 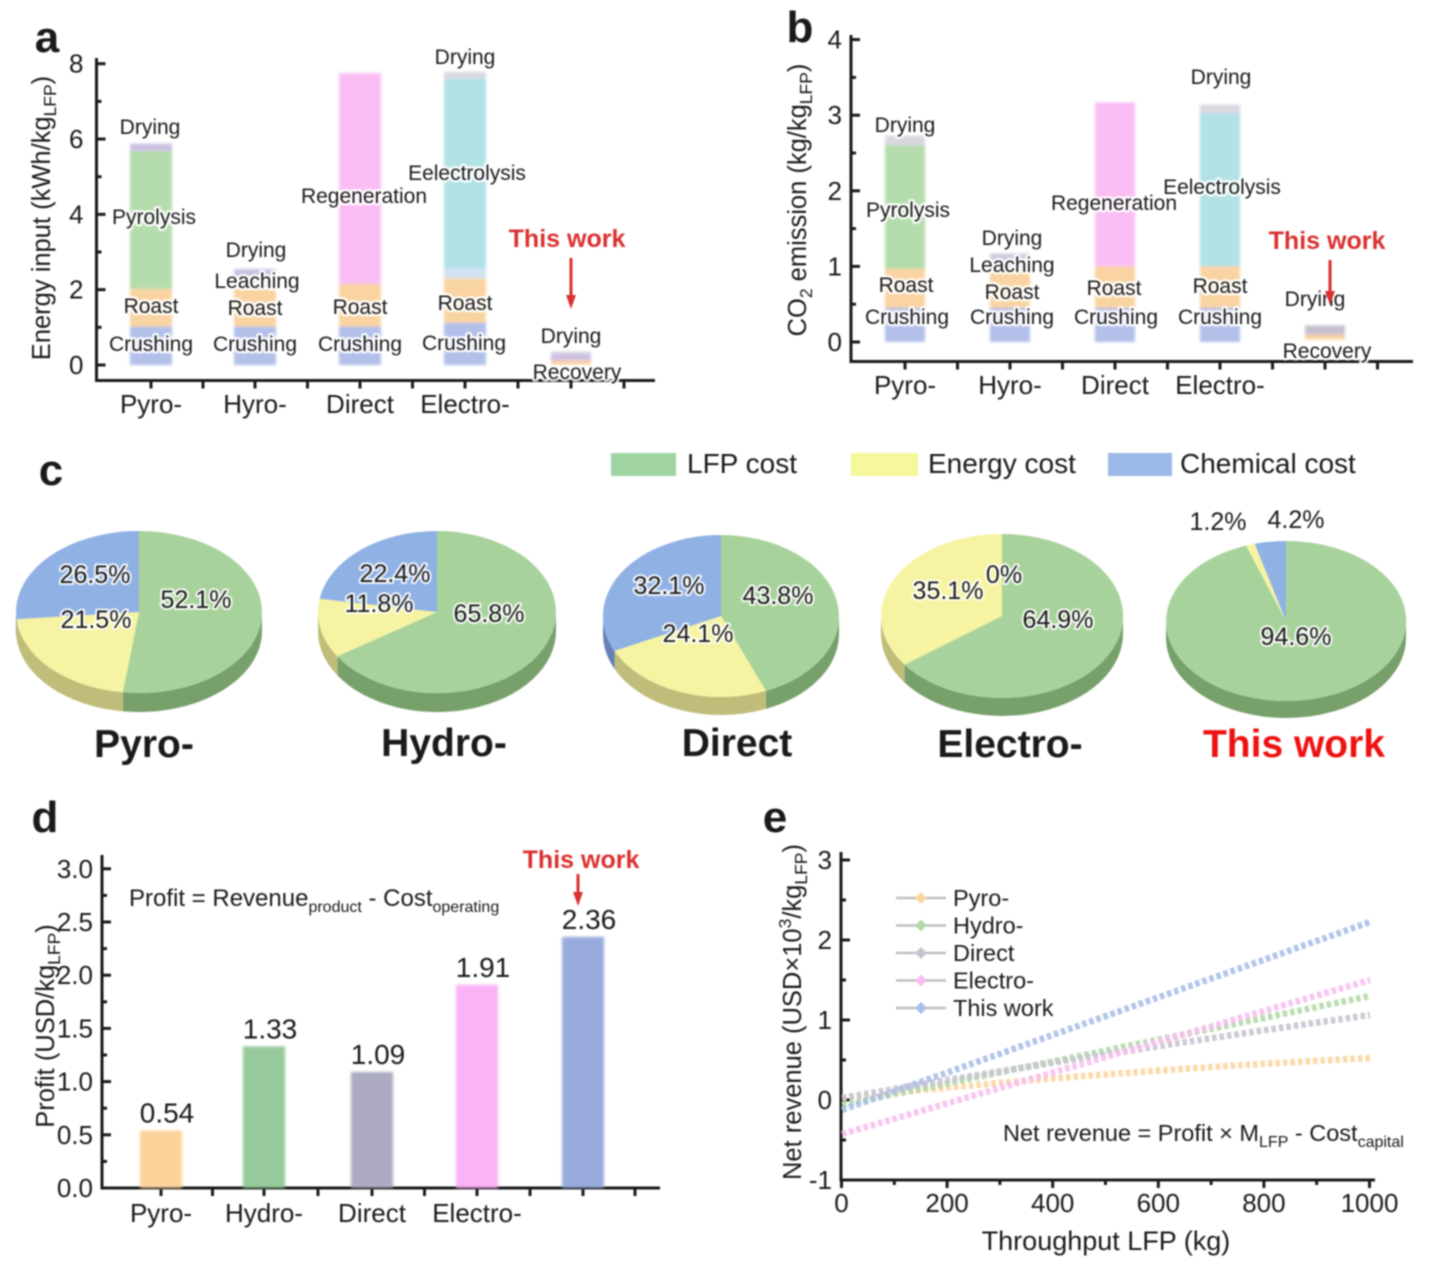 What do you see at coordinates (167, 1113) in the screenshot?
I see `svg-text: 0.54` at bounding box center [167, 1113].